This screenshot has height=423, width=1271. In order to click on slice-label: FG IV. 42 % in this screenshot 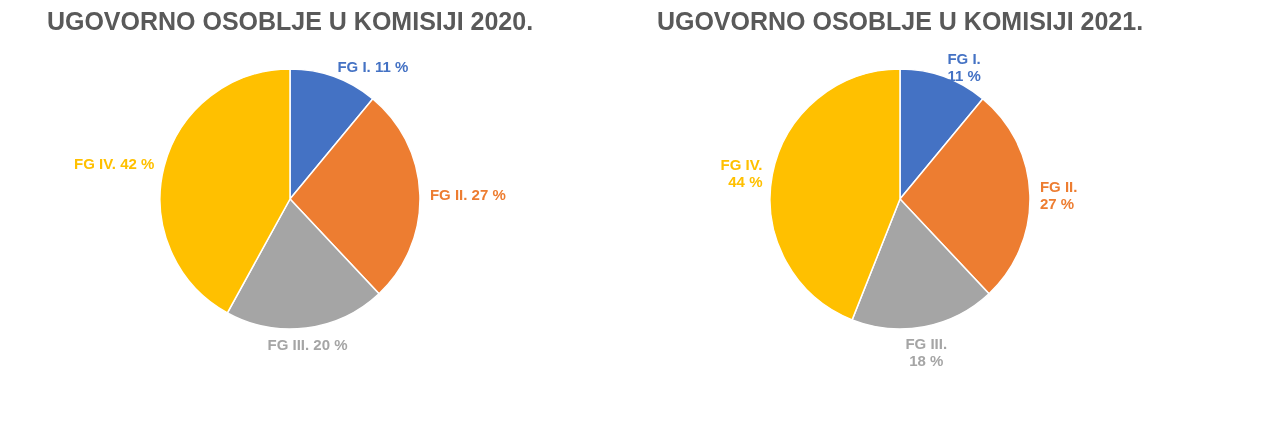, I will do `click(114, 164)`.